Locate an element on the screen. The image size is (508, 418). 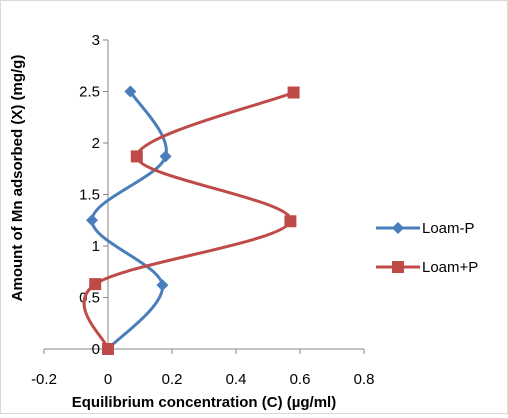
x-tick-label: 0.8 is located at coordinates (364, 379).